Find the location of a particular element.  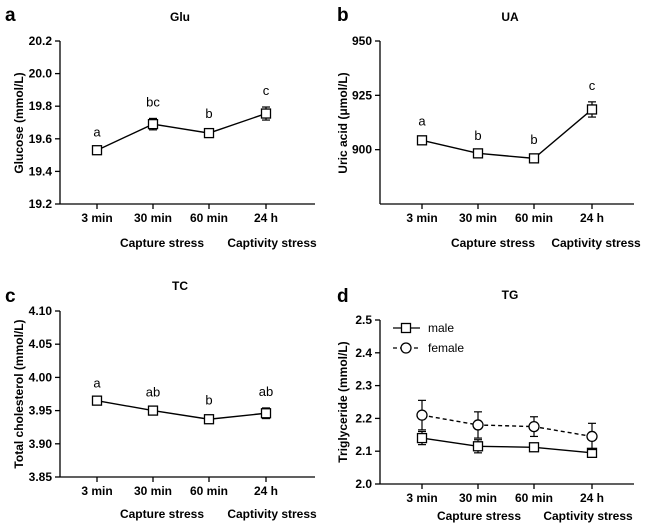

series-female is located at coordinates (507, 425).